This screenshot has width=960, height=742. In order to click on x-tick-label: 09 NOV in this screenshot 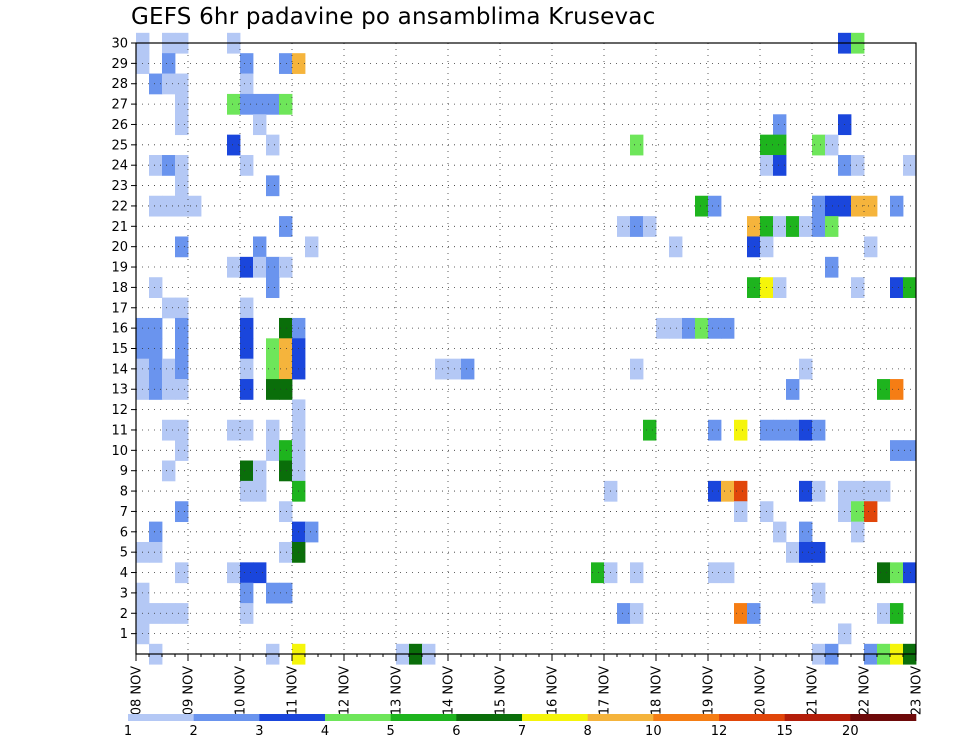, I will do `click(189, 690)`.